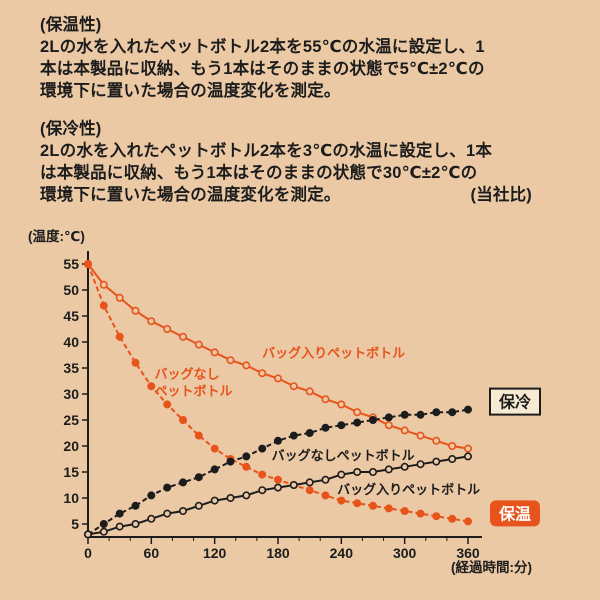 The height and width of the screenshot is (600, 600). What do you see at coordinates (71, 394) in the screenshot?
I see `y-tick-label: 30` at bounding box center [71, 394].